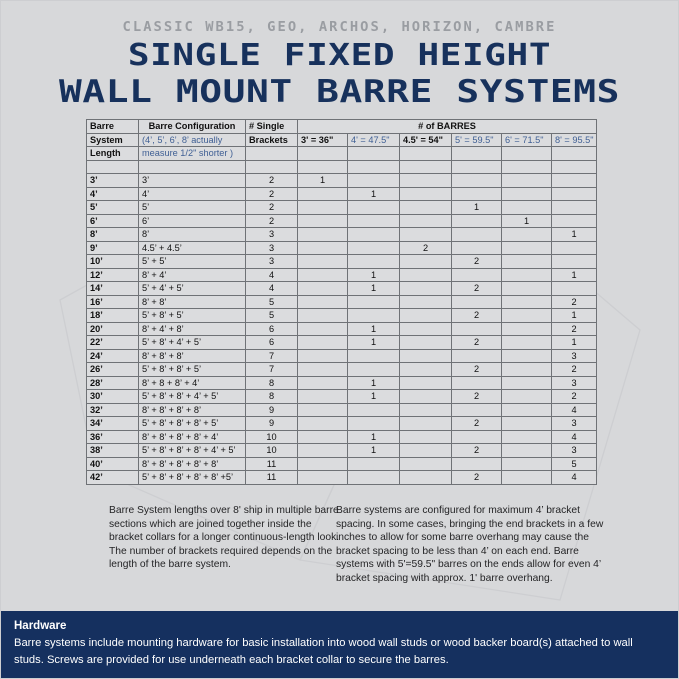 The width and height of the screenshot is (679, 679). What do you see at coordinates (40, 626) in the screenshot?
I see `hardware-title: Hardware` at bounding box center [40, 626].